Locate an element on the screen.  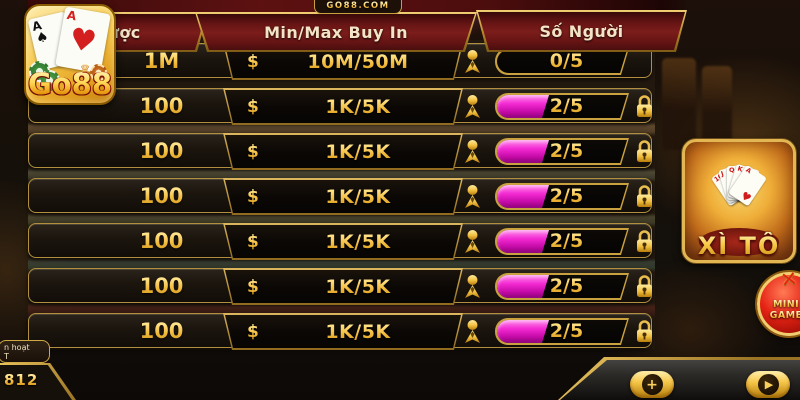
bet-value: 1M is located at coordinates (161, 60).